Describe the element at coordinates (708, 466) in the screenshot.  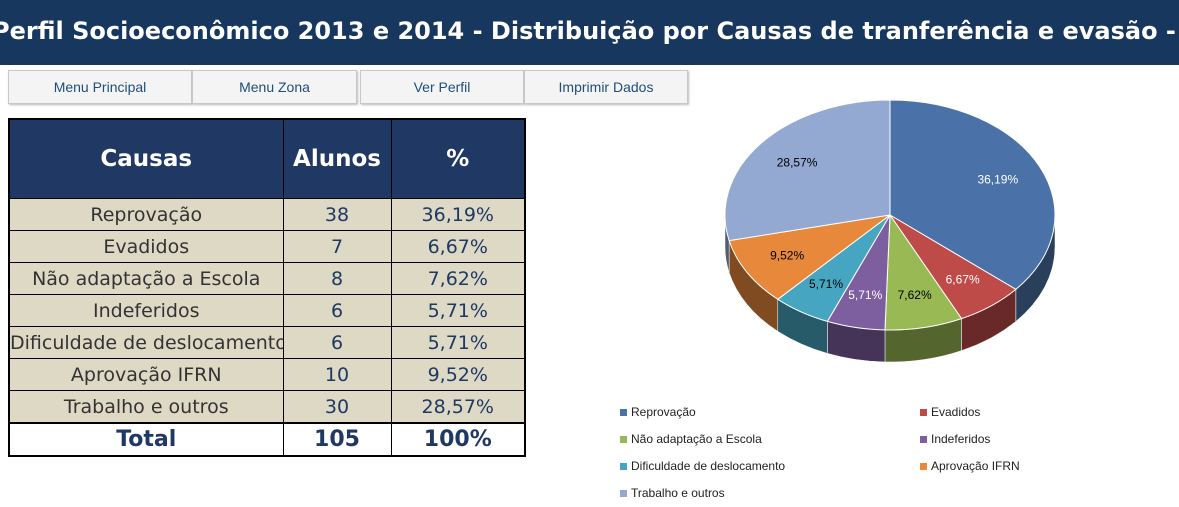
I see `legend-label: Dificuldade de deslocamento` at that location.